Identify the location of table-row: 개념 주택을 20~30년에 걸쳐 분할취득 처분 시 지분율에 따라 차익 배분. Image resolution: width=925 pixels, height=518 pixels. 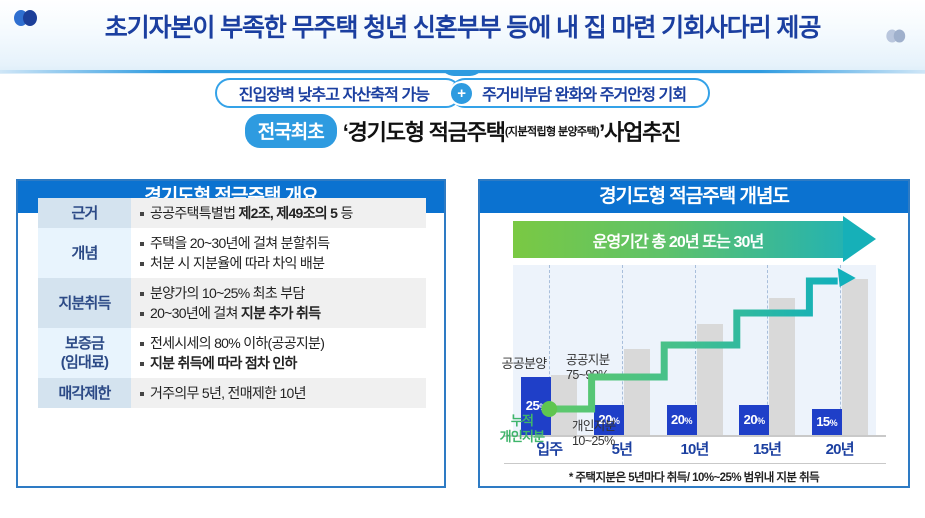
(232, 253).